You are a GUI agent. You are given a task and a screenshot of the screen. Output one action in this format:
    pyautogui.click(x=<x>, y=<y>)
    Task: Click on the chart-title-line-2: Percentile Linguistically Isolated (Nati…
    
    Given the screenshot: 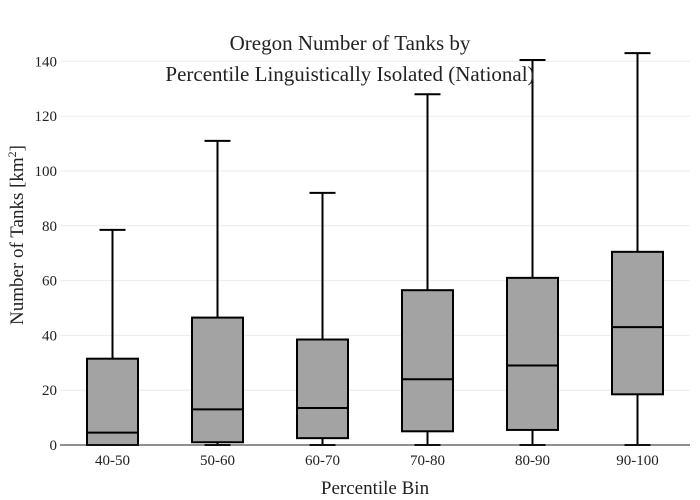 What is the action you would take?
    pyautogui.click(x=349, y=74)
    